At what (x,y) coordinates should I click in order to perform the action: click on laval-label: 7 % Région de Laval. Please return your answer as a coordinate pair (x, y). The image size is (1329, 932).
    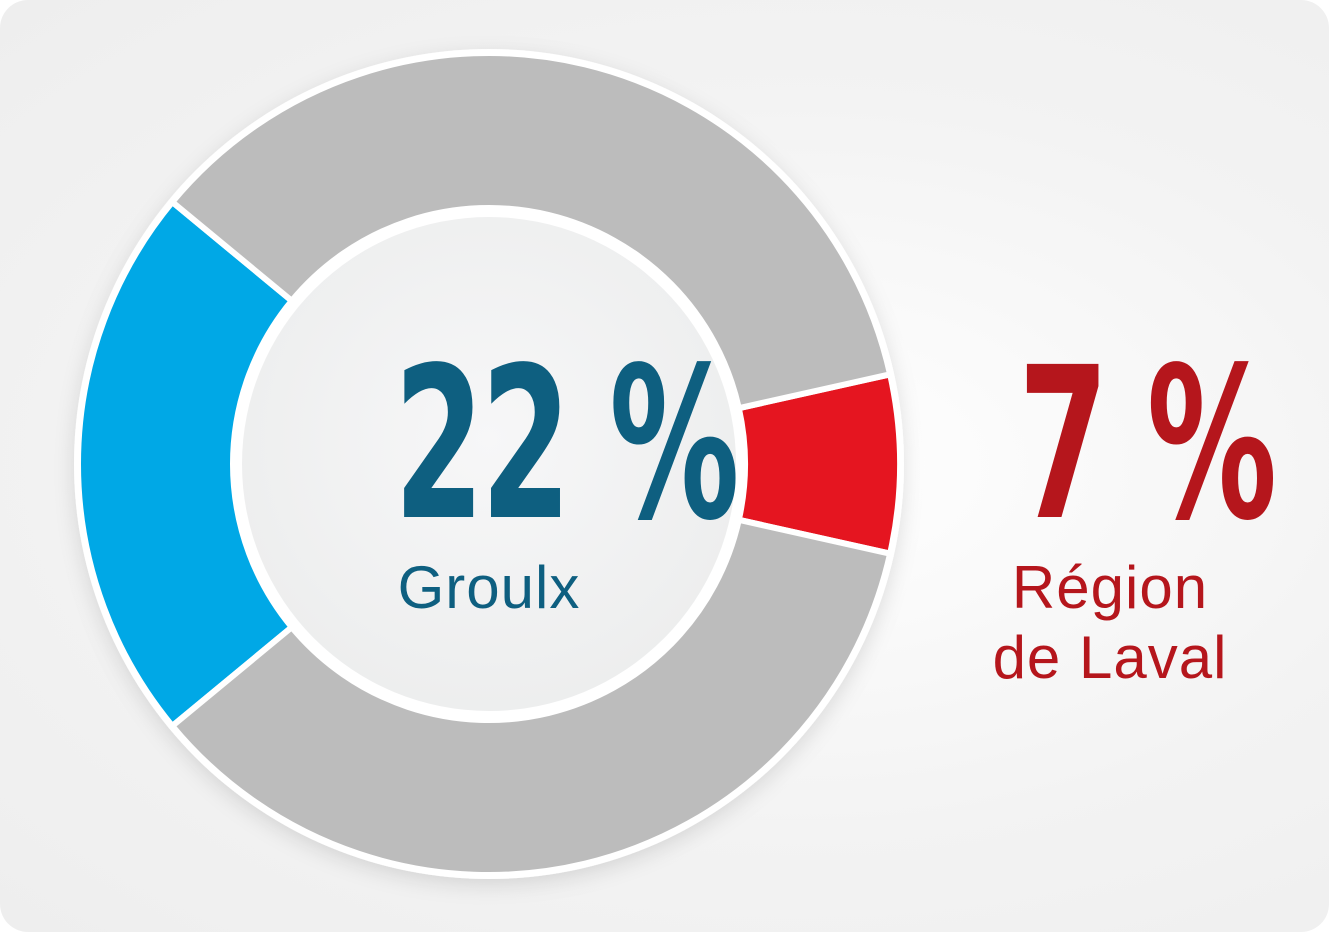
    Looking at the image, I should click on (1110, 507).